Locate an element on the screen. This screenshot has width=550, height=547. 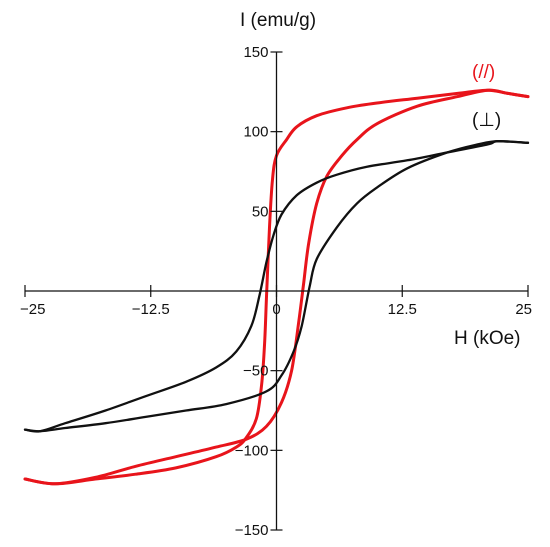
x-tick-label: −12.5 is located at coordinates (151, 309).